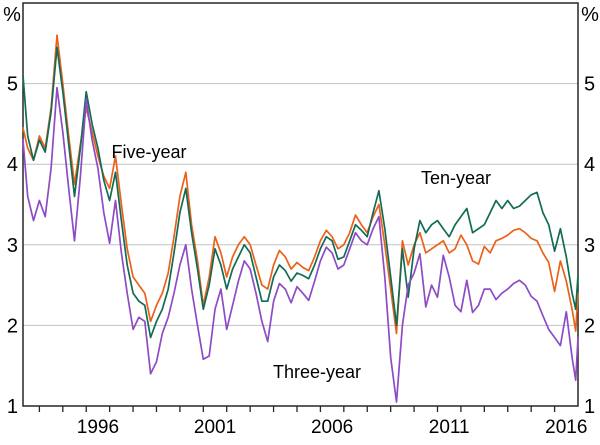 The image size is (600, 445). I want to click on y-axis-label-right-3: 3, so click(589, 246).